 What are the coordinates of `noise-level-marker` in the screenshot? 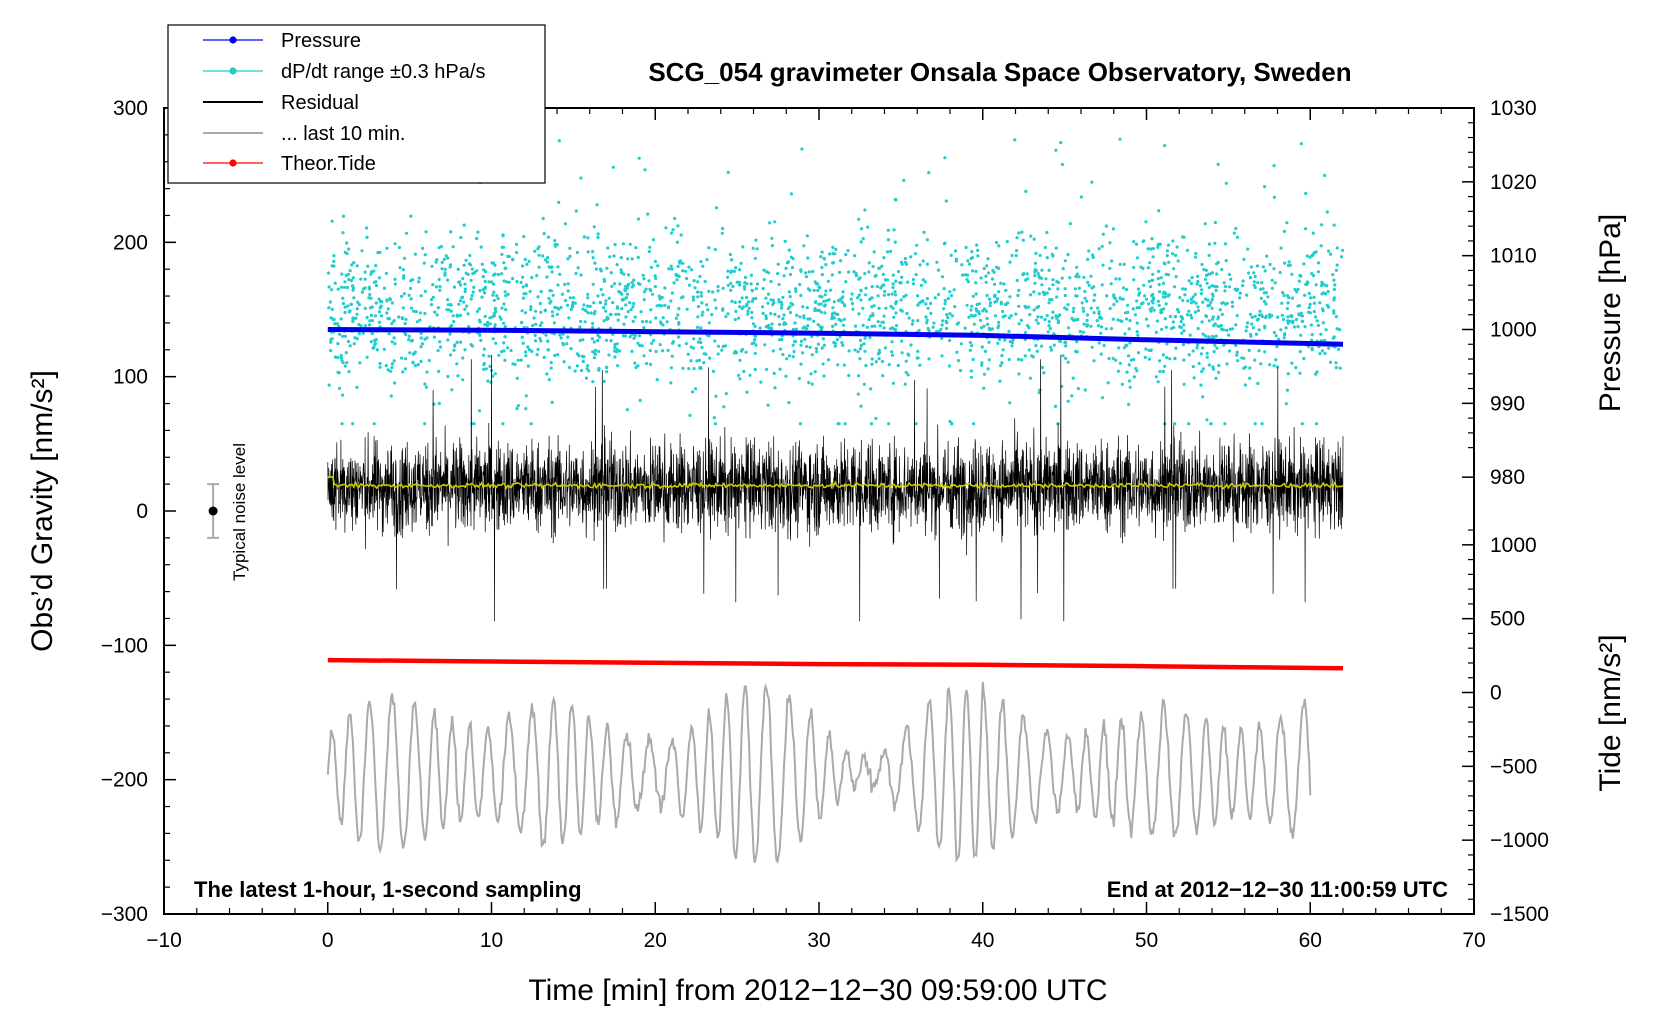 It's located at (213, 511).